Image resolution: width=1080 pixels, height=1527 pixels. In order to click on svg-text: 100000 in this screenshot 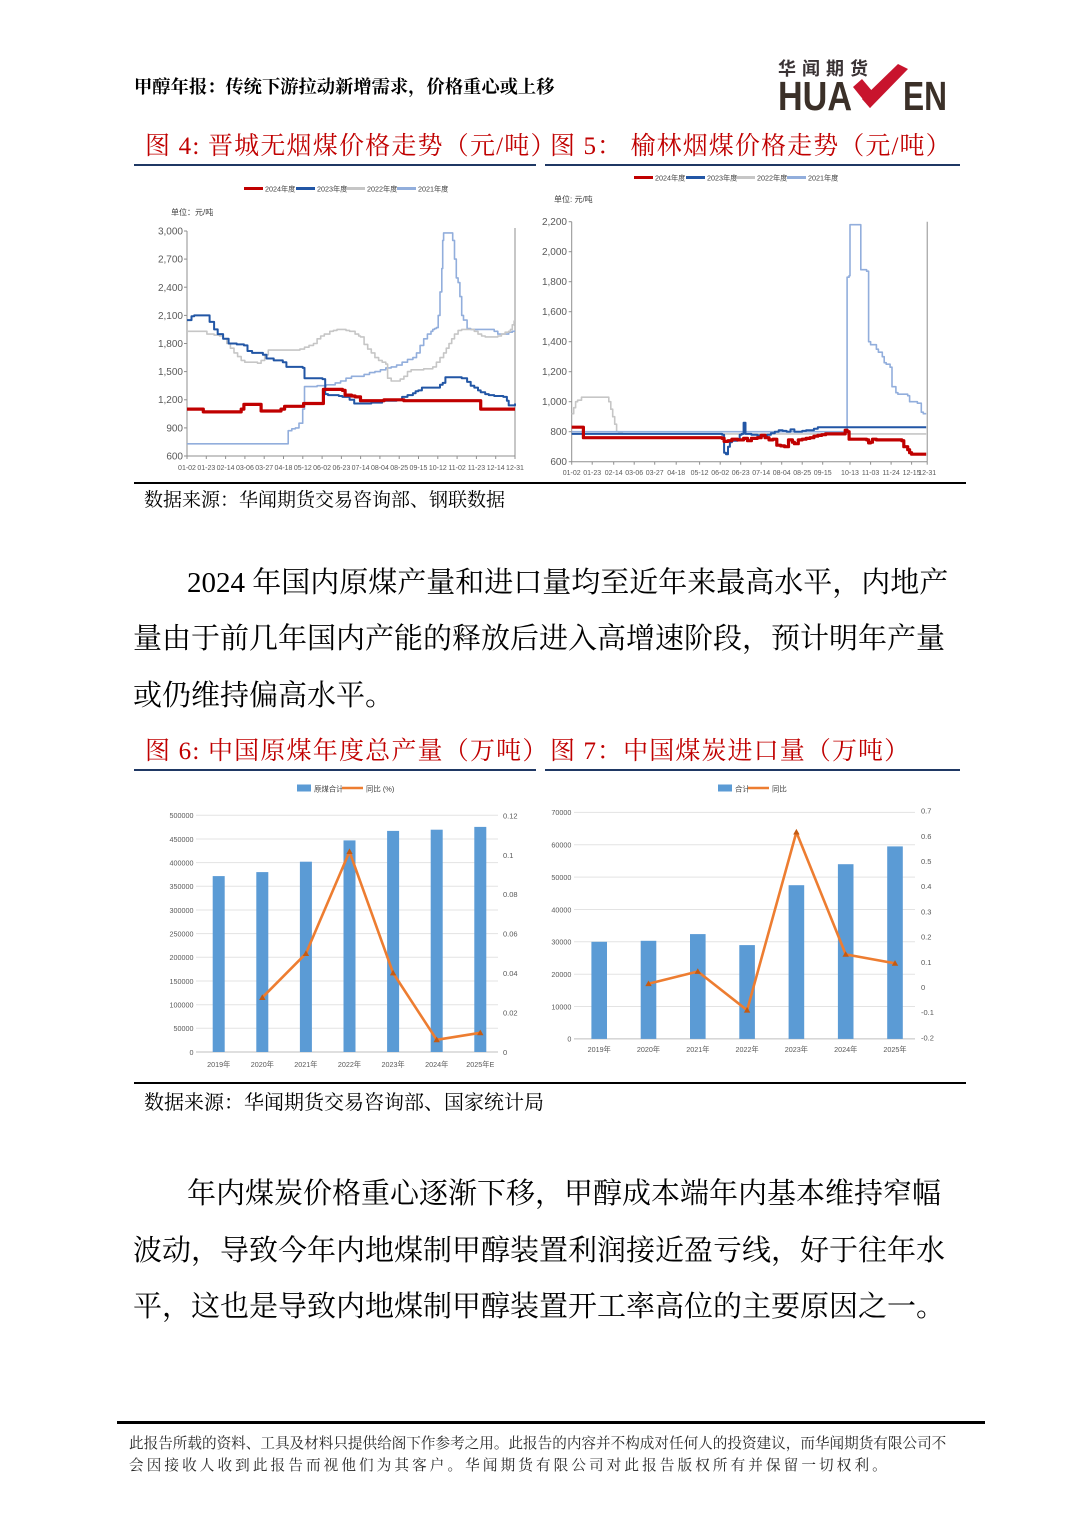, I will do `click(182, 1005)`.